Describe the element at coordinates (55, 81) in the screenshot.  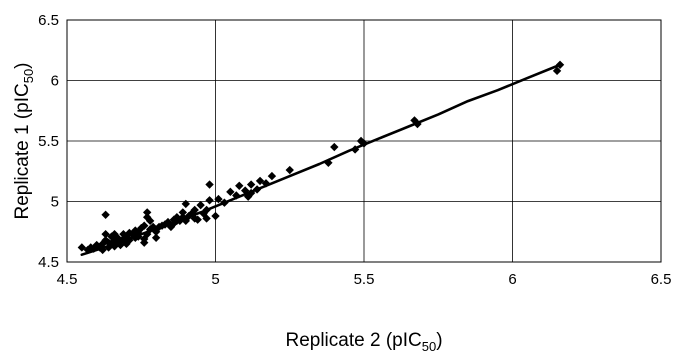
I see `y-tick-label: 6` at that location.